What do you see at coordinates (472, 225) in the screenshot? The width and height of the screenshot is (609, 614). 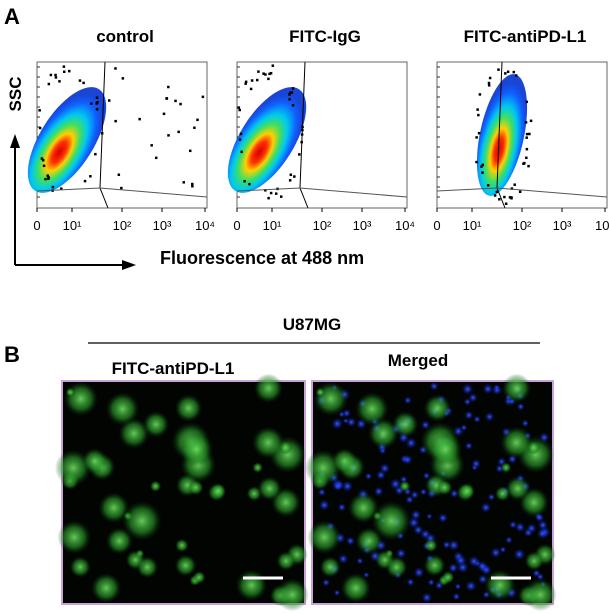 I see `x-tick-label: 10¹` at bounding box center [472, 225].